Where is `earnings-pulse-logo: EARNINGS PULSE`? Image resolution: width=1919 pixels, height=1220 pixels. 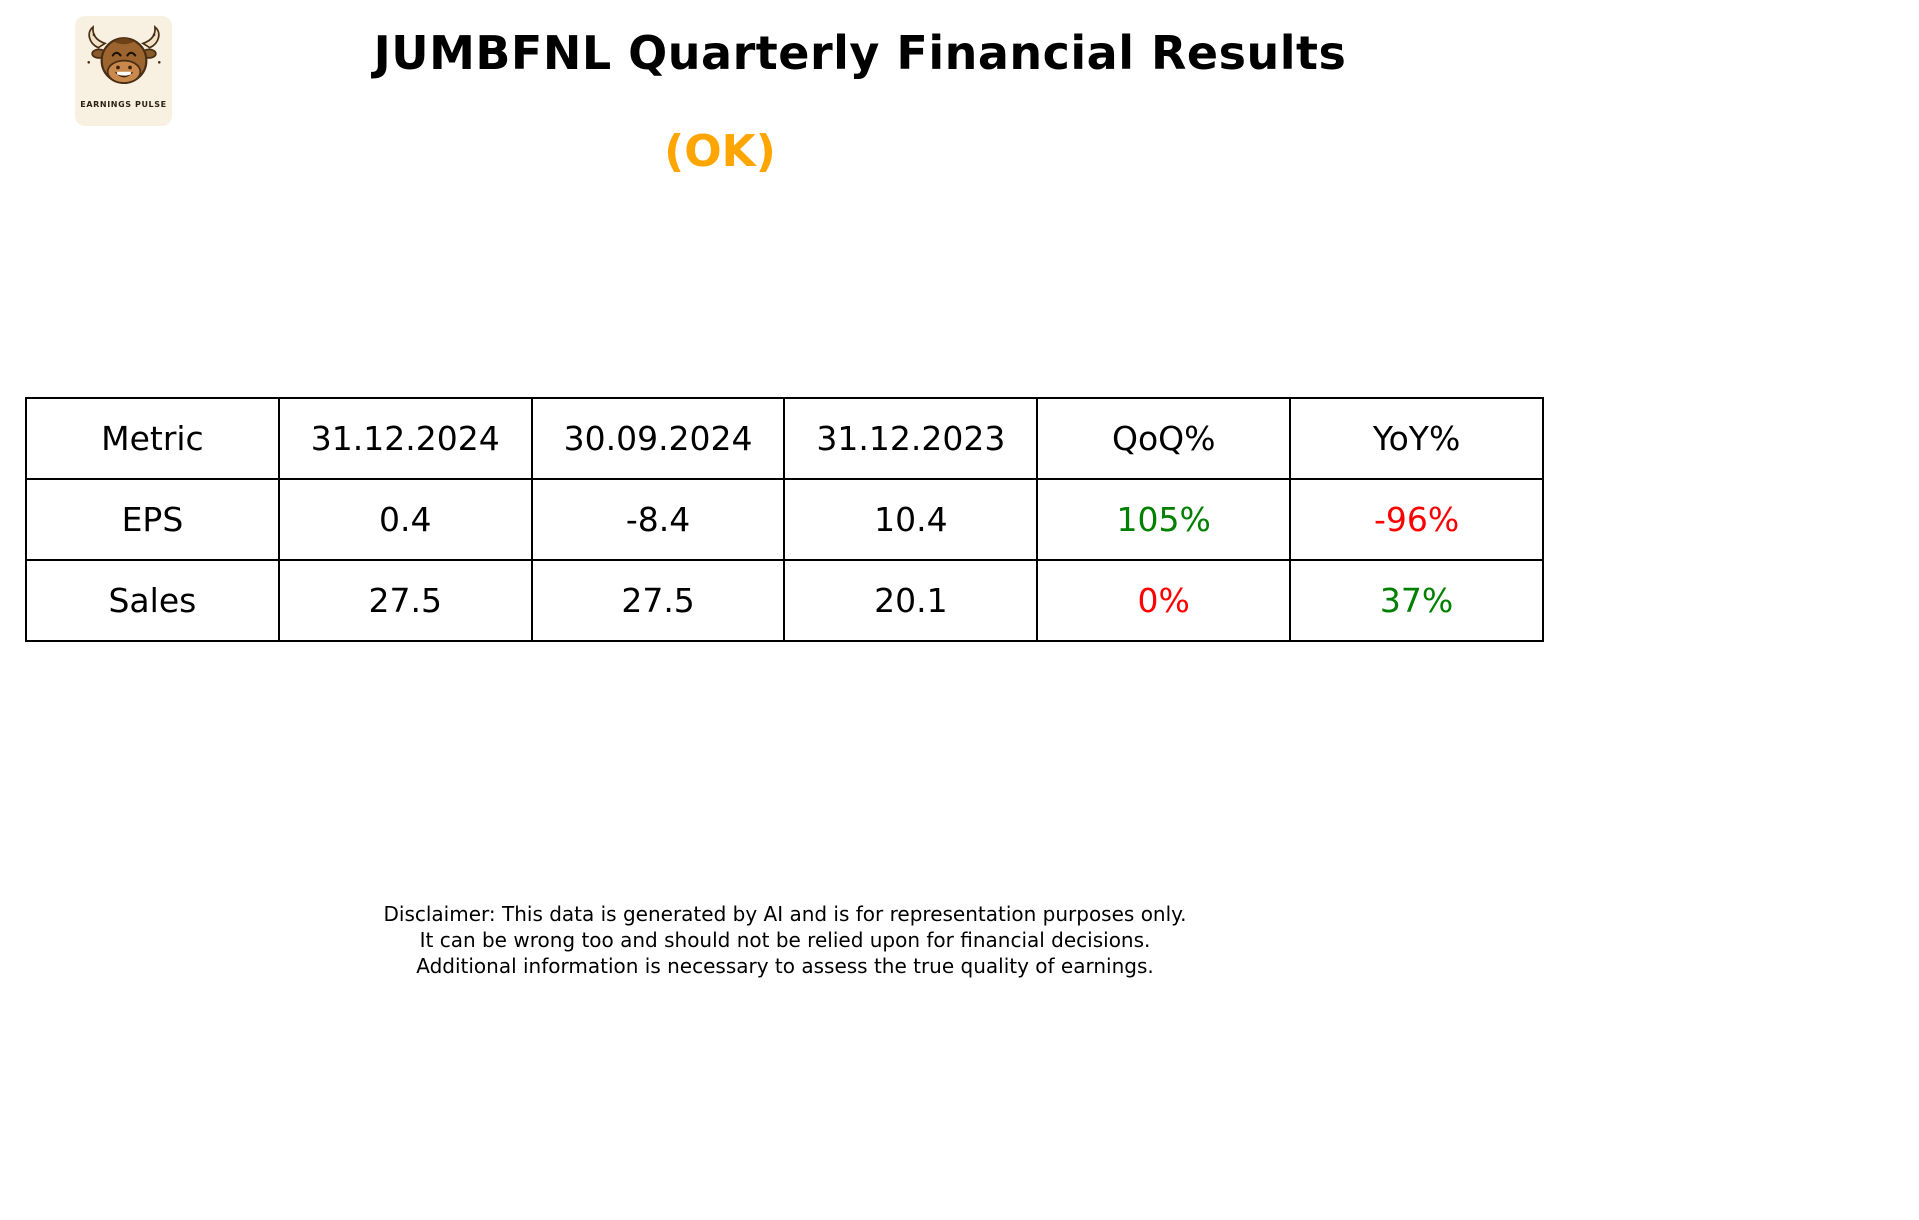 earnings-pulse-logo: EARNINGS PULSE is located at coordinates (123, 71).